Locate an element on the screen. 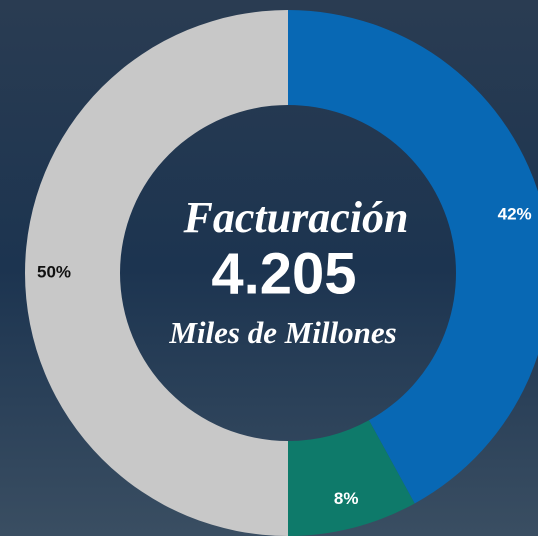 This screenshot has height=536, width=538. donut-segment is located at coordinates (351, 478).